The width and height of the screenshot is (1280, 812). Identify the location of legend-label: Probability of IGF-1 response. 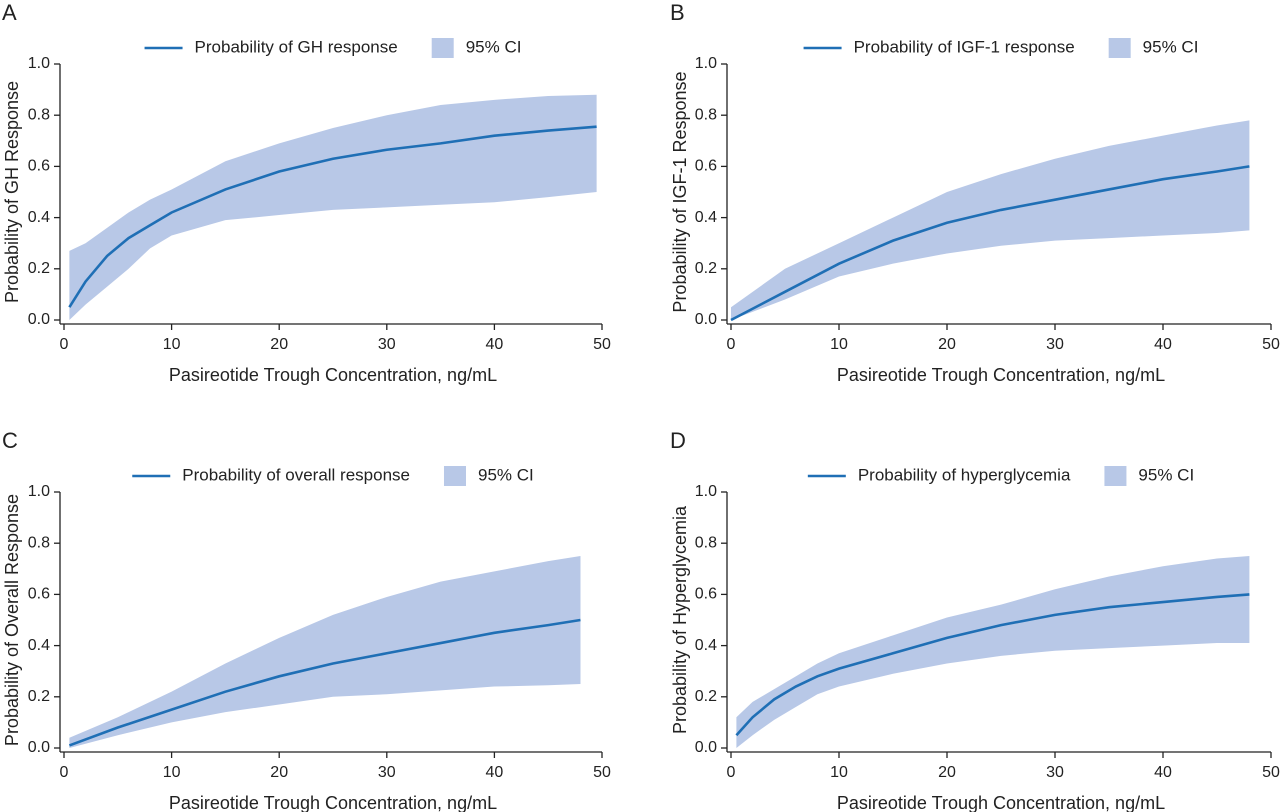
(964, 46).